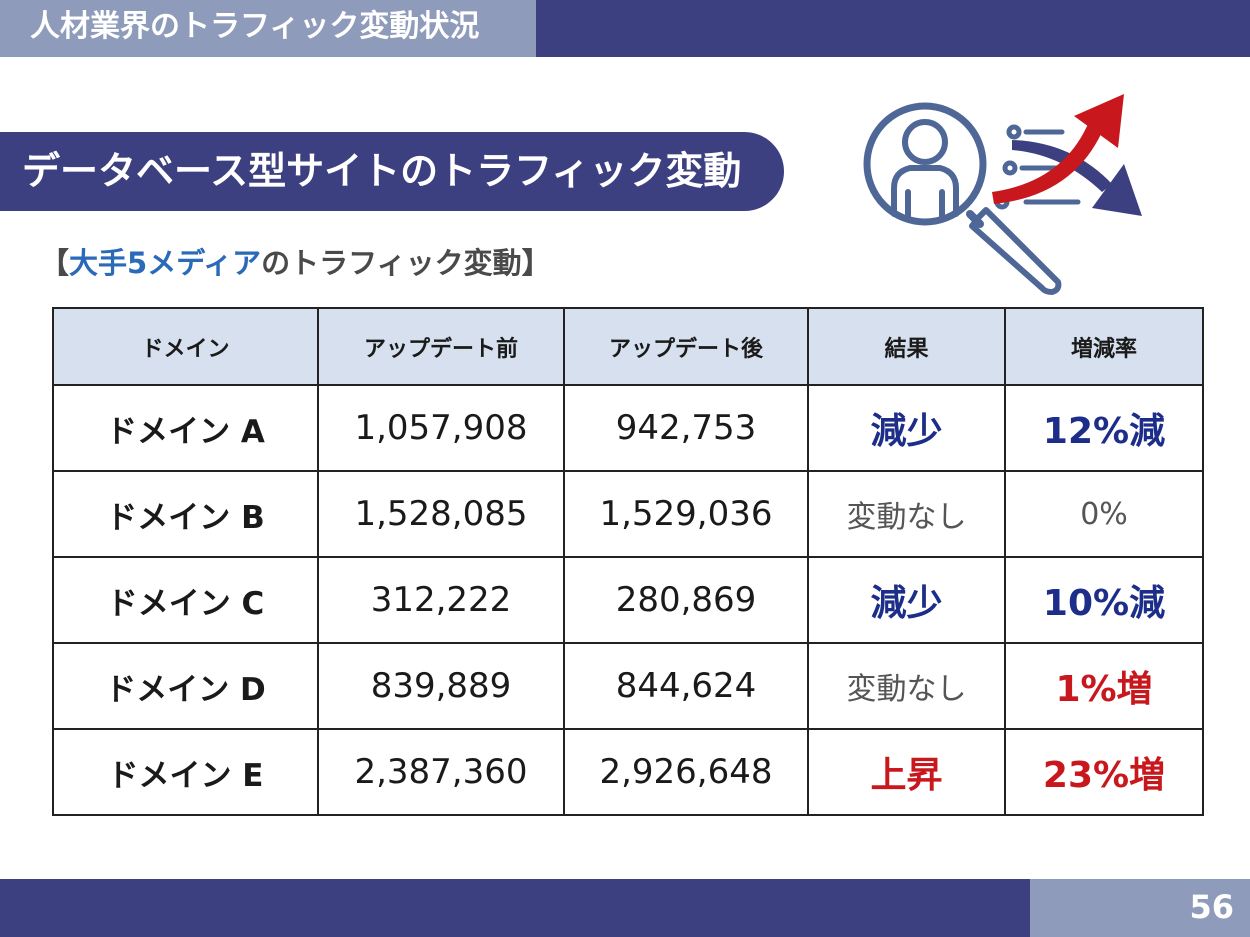 The width and height of the screenshot is (1250, 937). I want to click on table-header-row: ドメイン アップデート前 アップデート後 結果 増減率, so click(628, 346).